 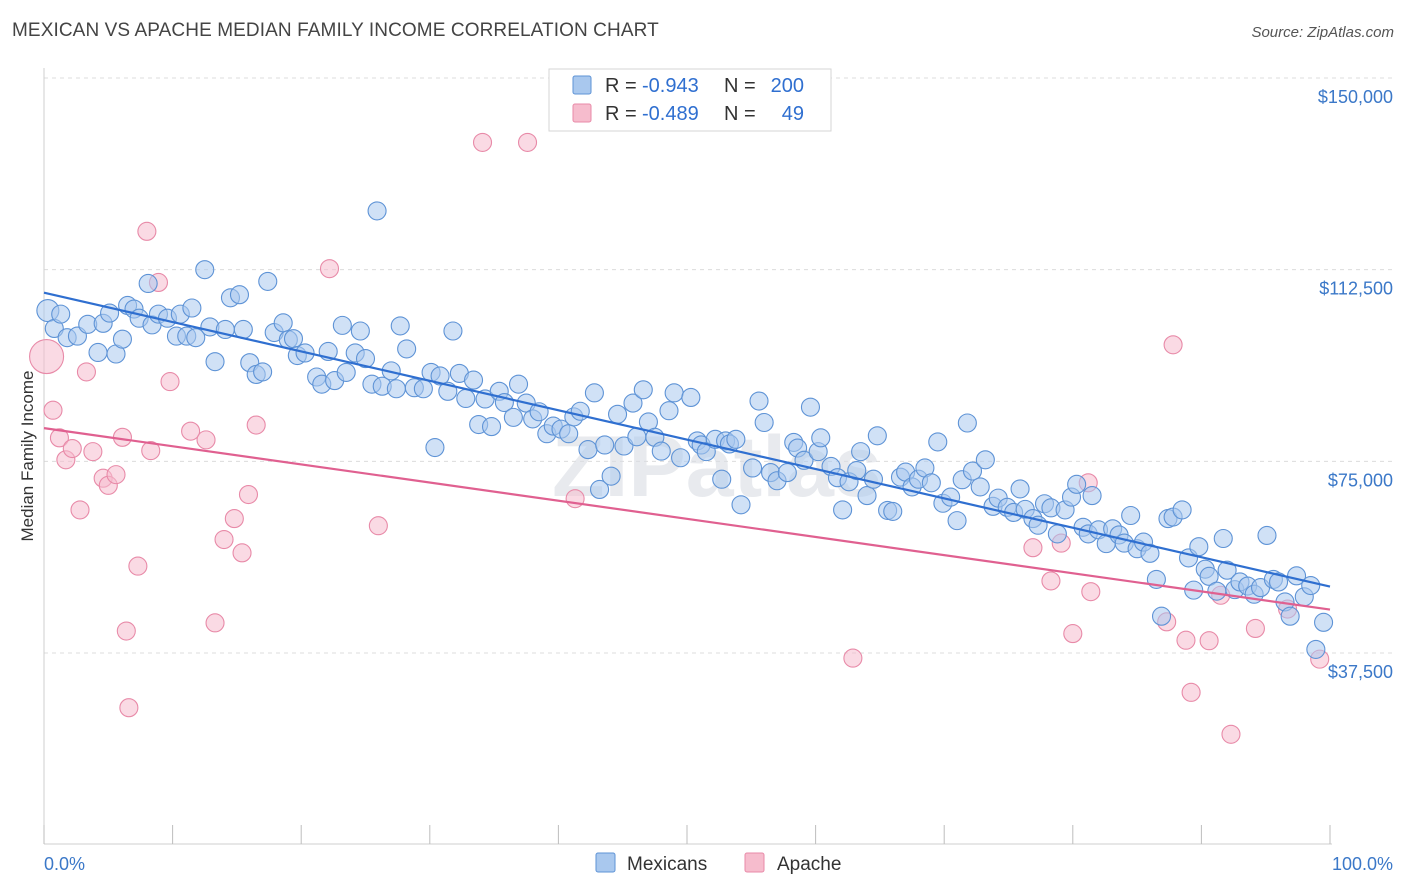 What do you see at coordinates (64, 864) in the screenshot?
I see `x-tick-label-min: 0.0%` at bounding box center [64, 864].